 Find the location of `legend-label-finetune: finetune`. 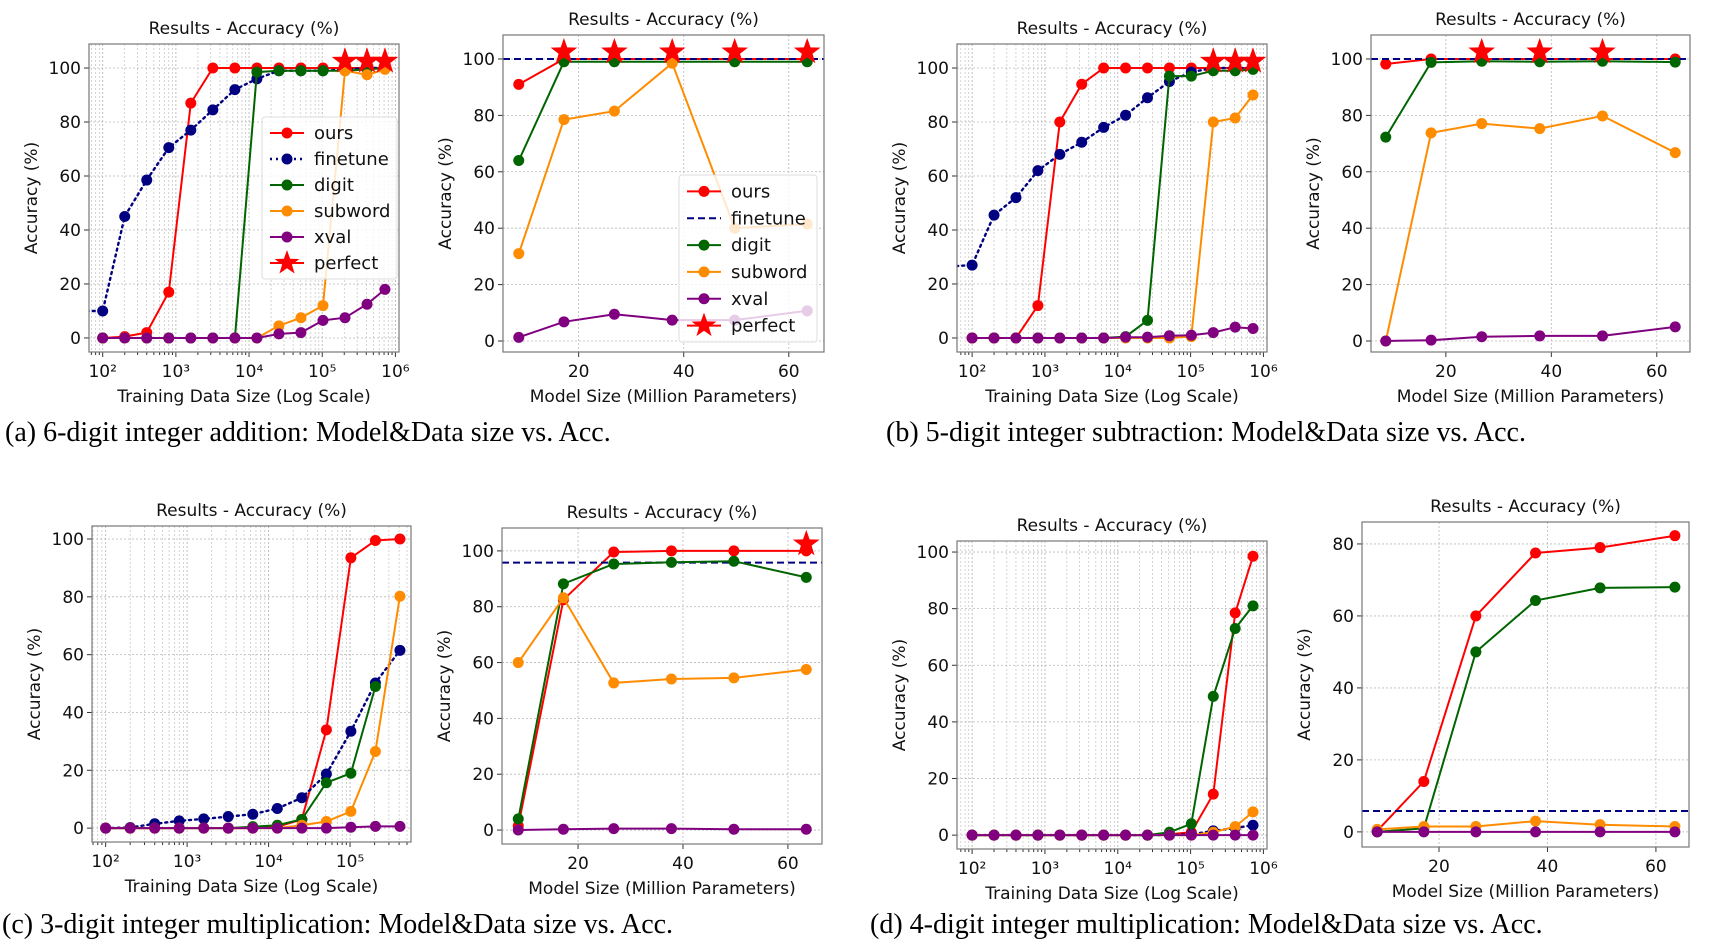

legend-label-finetune: finetune is located at coordinates (351, 159).